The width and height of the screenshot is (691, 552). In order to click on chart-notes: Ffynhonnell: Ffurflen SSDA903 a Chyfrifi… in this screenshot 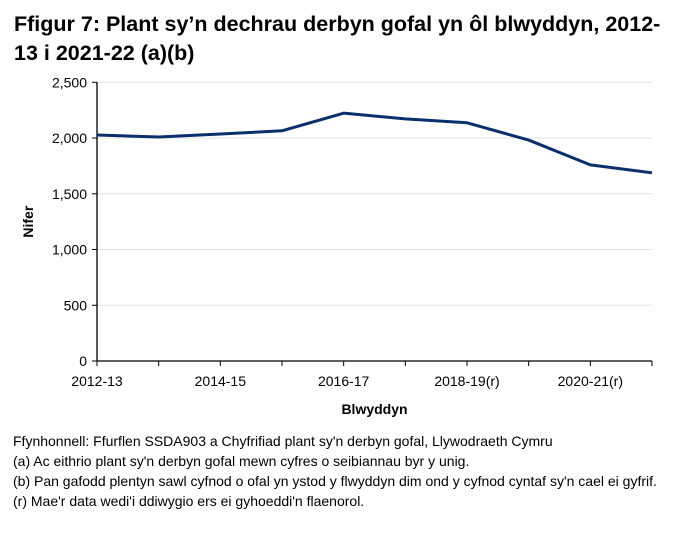, I will do `click(348, 471)`.